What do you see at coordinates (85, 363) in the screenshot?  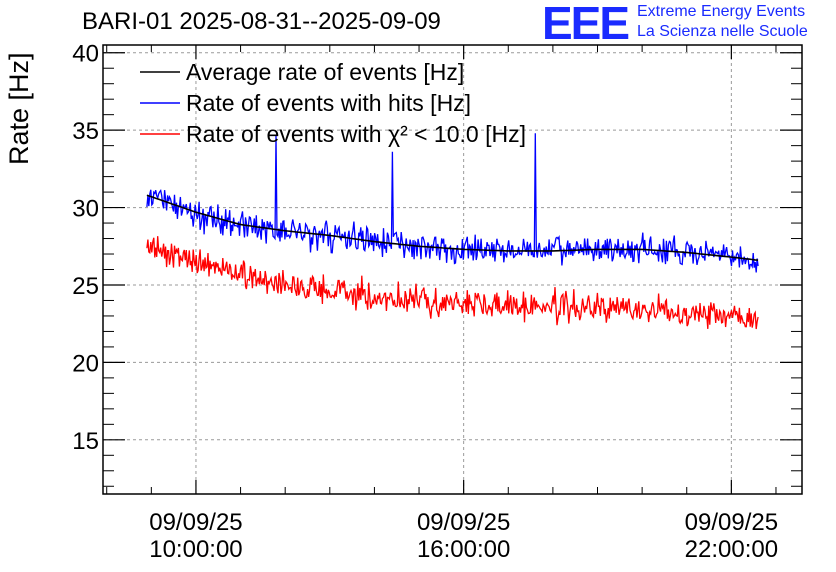 I see `y-tick-label: 20` at bounding box center [85, 363].